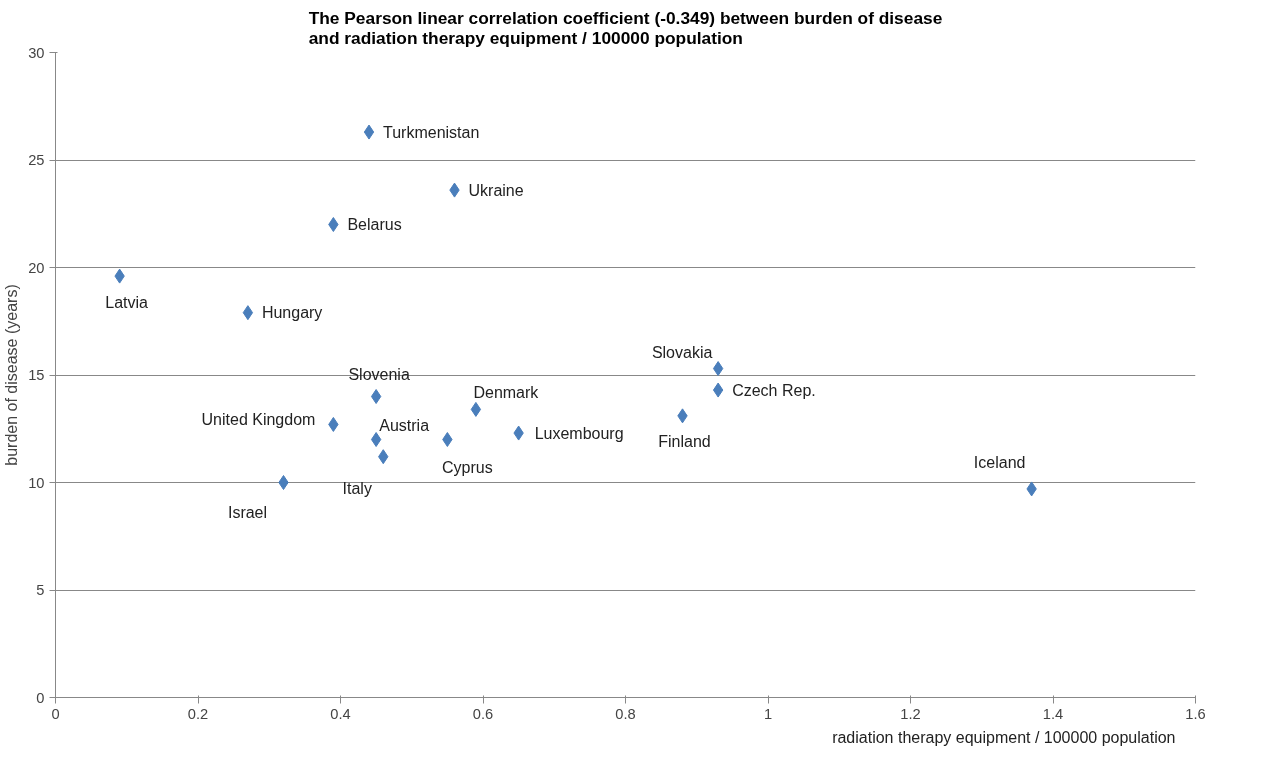  Describe the element at coordinates (579, 433) in the screenshot. I see `annotation: Luxembourg` at that location.